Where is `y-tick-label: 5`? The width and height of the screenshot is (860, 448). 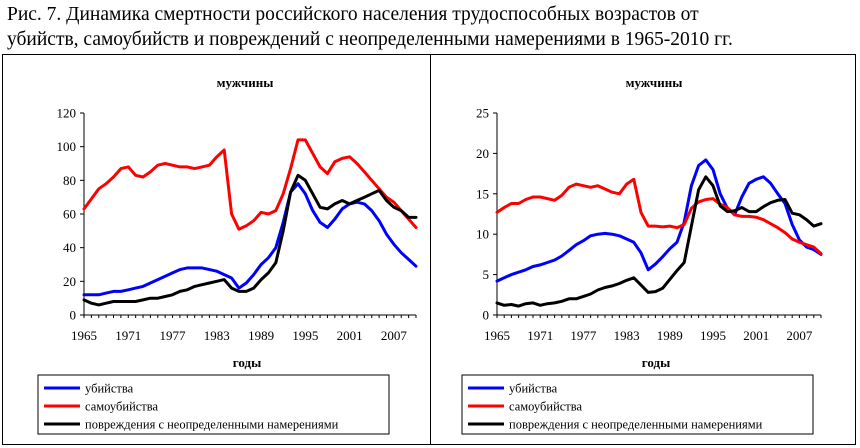 y-tick-label: 5 is located at coordinates (486, 274).